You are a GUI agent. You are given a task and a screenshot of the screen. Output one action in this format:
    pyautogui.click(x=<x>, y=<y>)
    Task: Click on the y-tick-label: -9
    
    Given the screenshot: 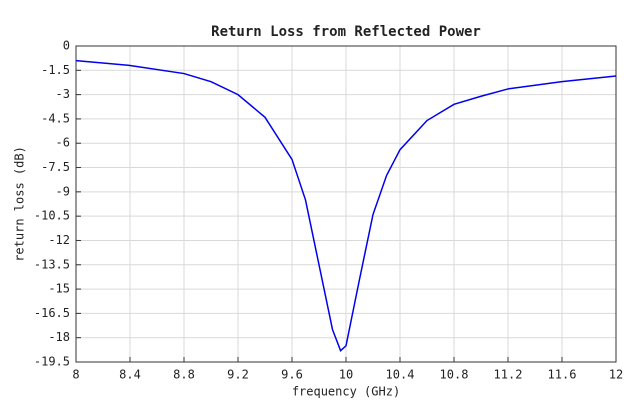 What is the action you would take?
    pyautogui.click(x=63, y=191)
    